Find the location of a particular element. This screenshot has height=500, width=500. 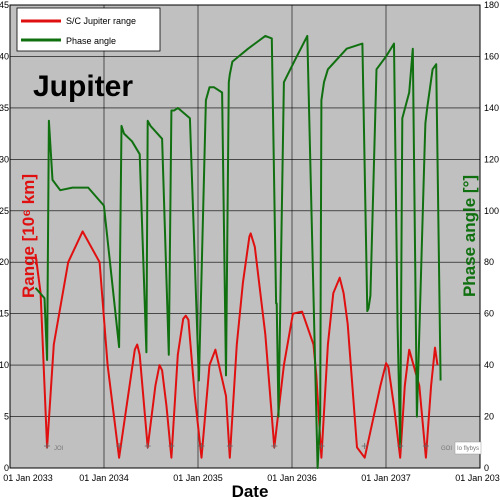

legend-box is located at coordinates (88, 29).